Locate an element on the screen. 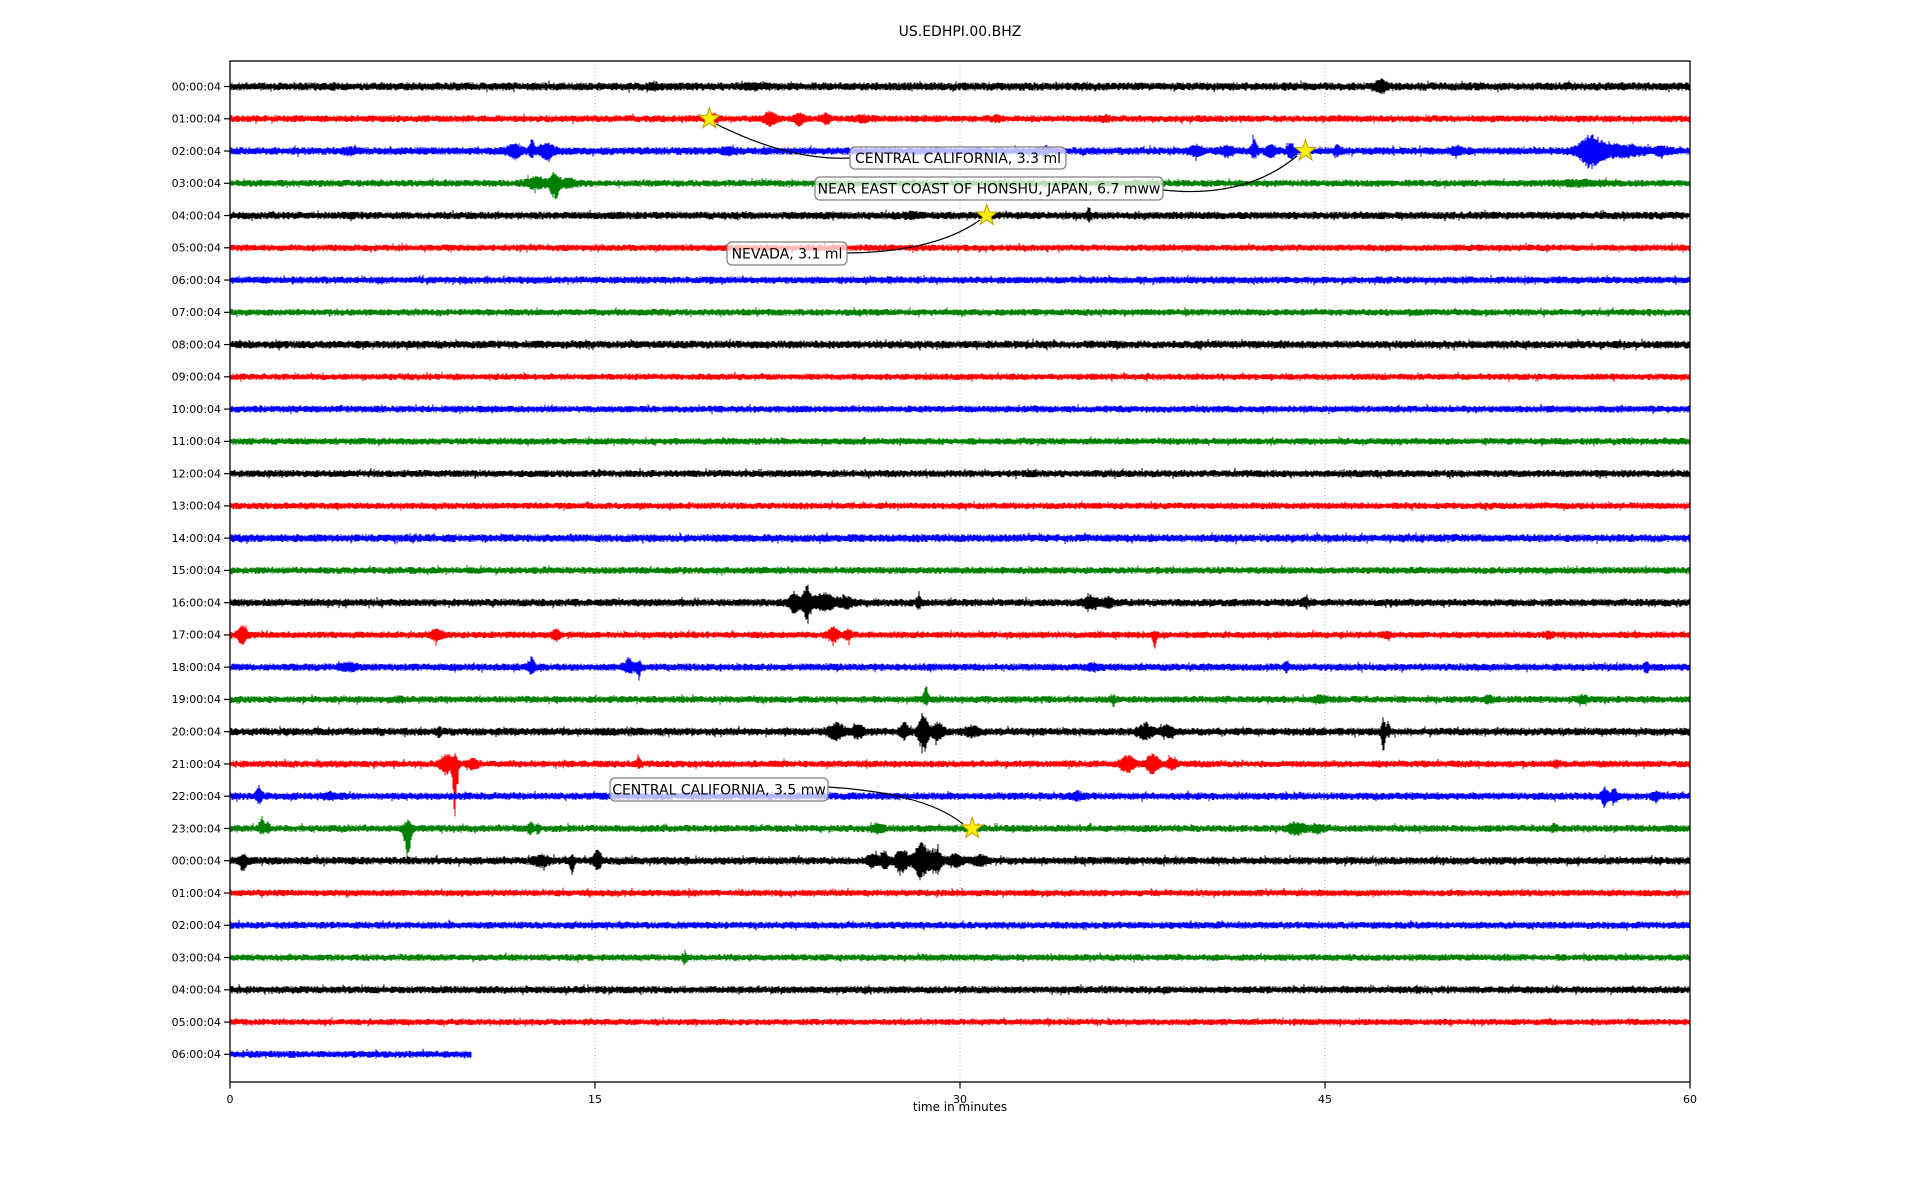 Image resolution: width=1920 pixels, height=1200 pixels. y-tick-label-5: 05:00:04 is located at coordinates (196, 248).